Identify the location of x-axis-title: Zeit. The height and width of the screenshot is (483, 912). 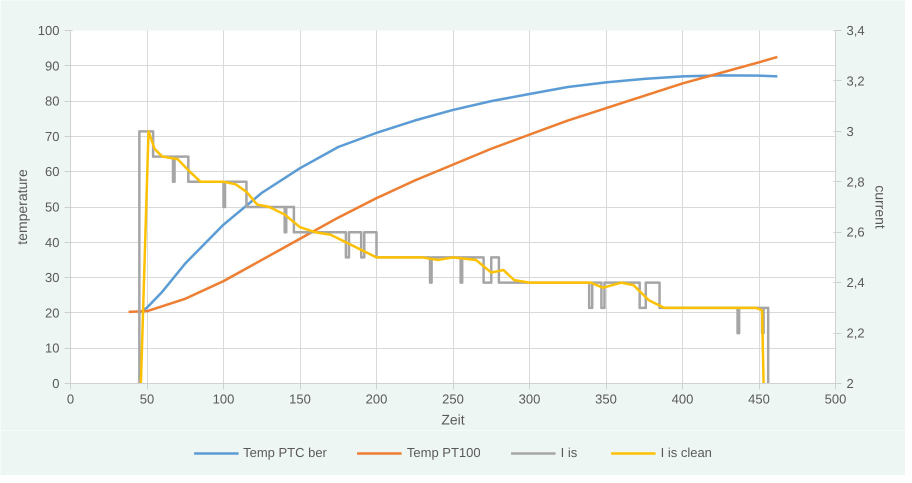
(453, 420).